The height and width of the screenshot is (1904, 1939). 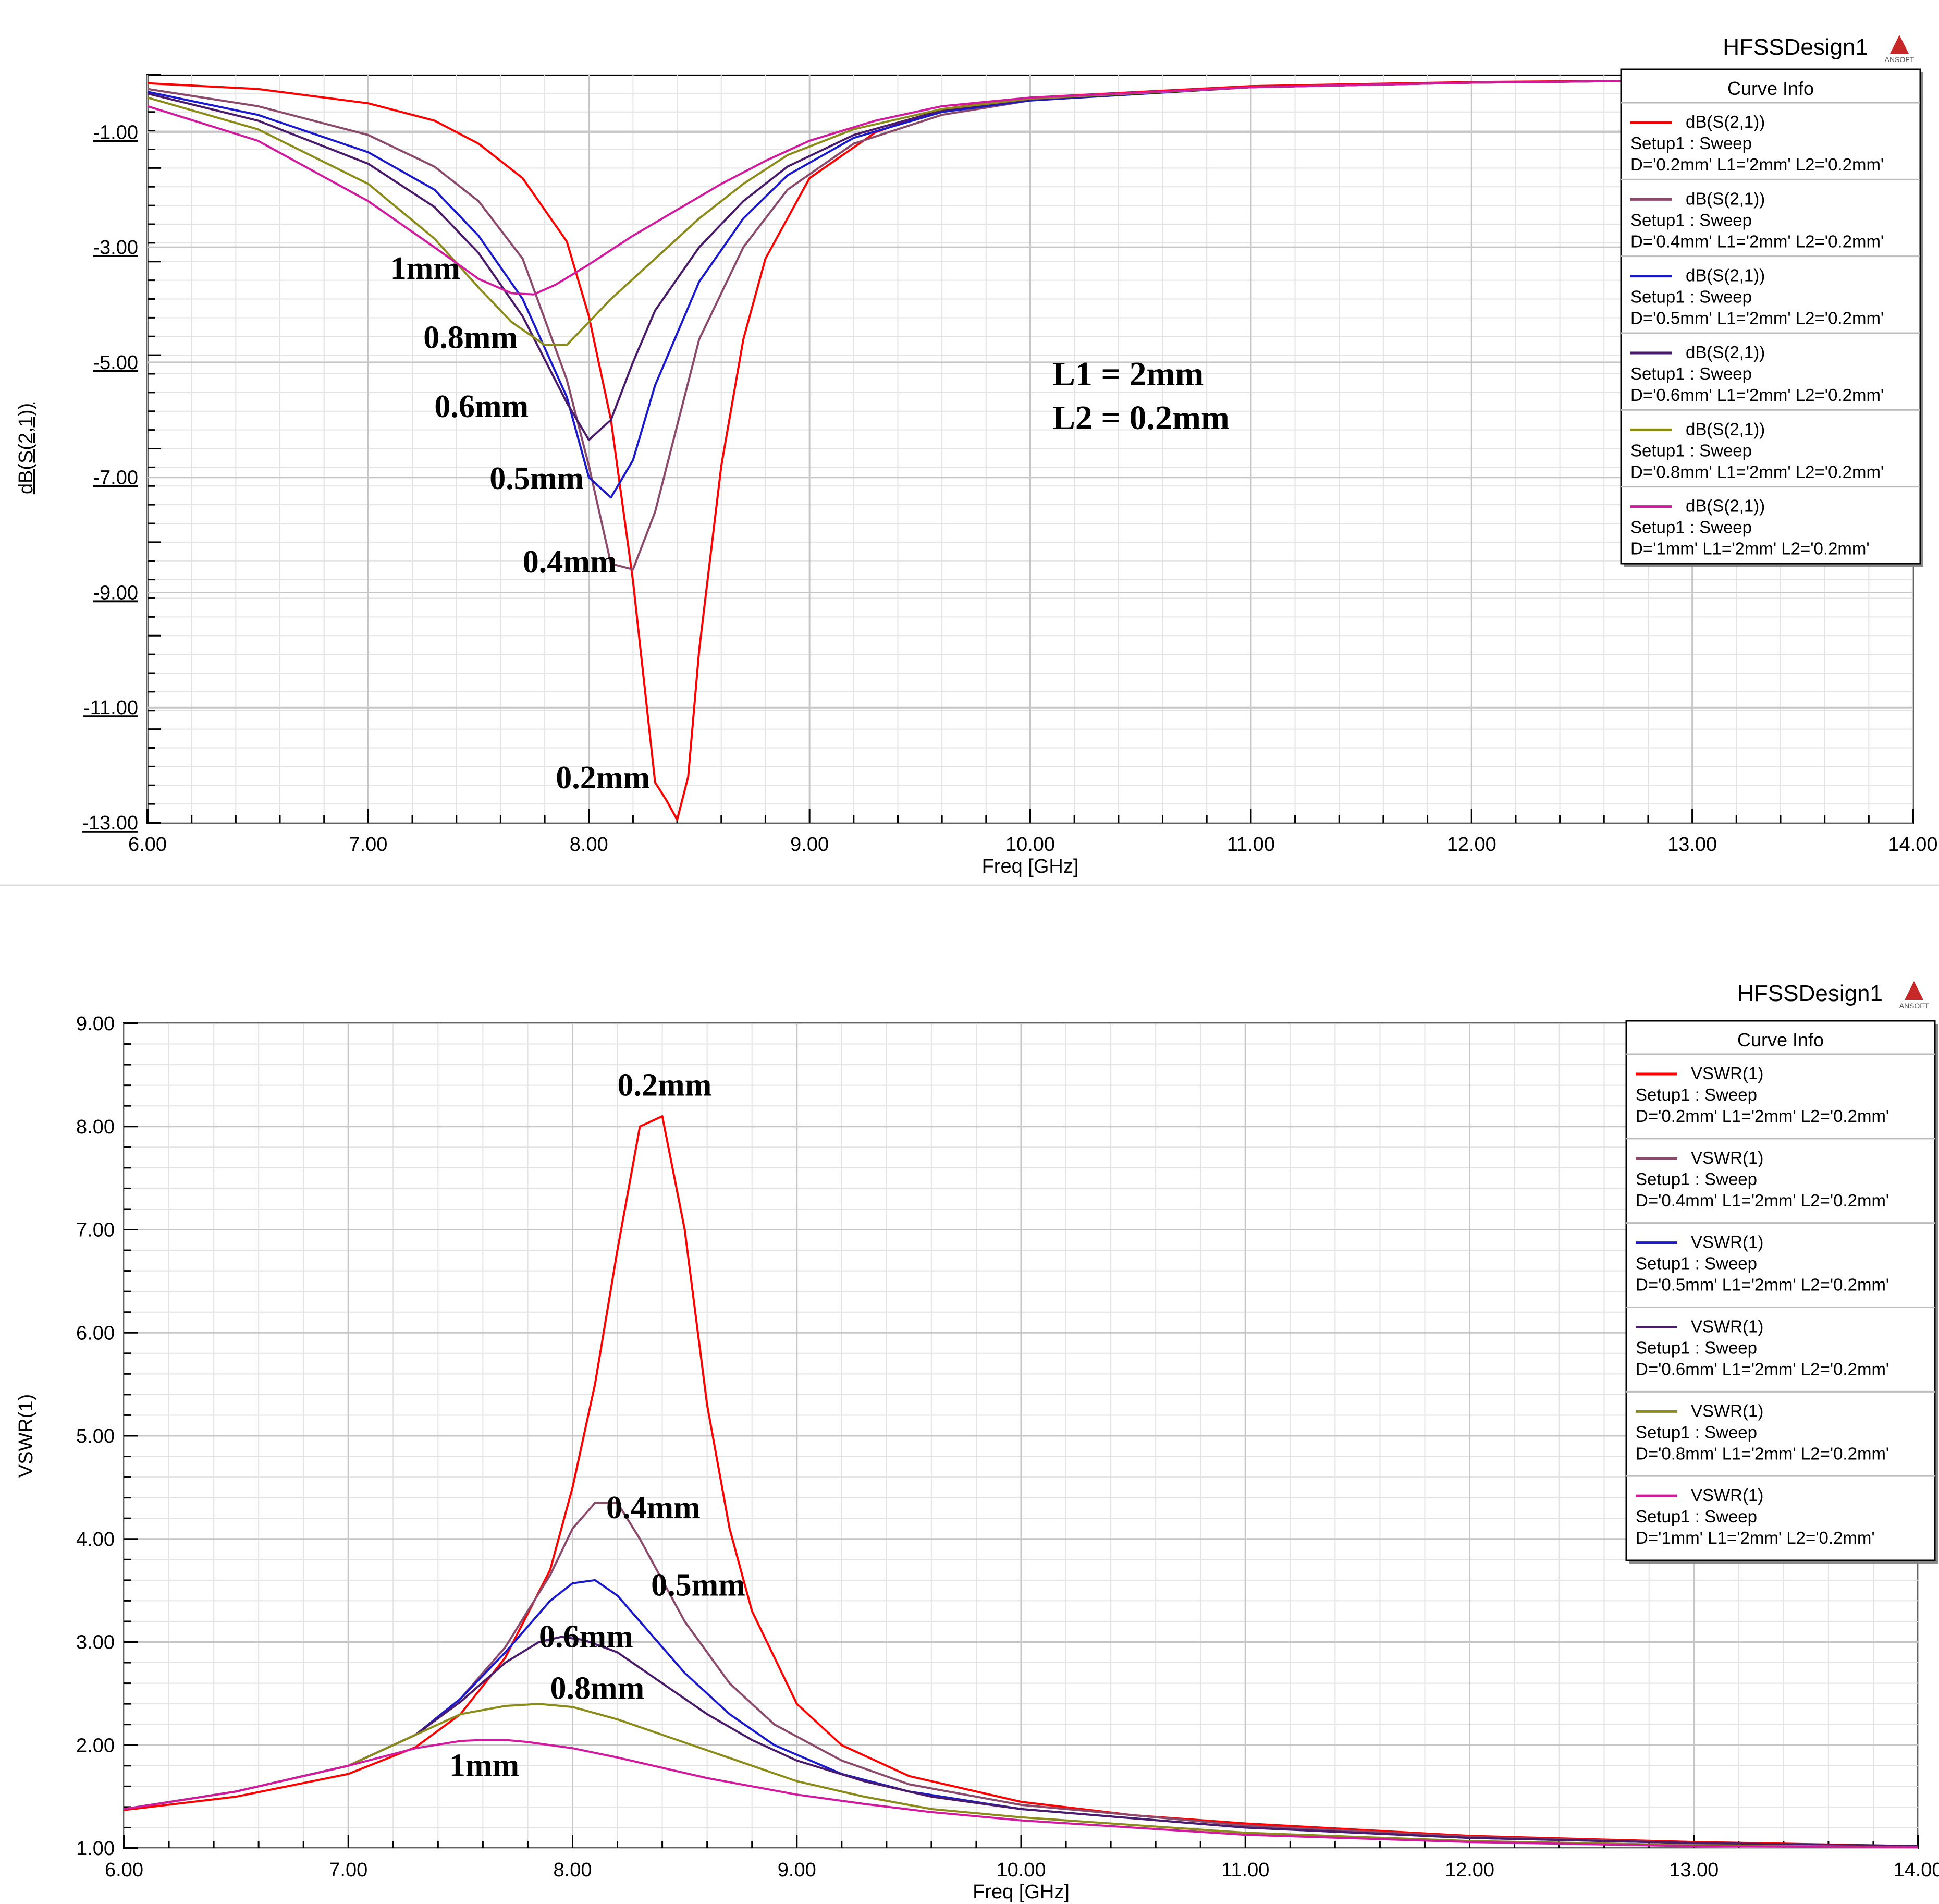 What do you see at coordinates (95, 1127) in the screenshot?
I see `y-tick-label: 8.00` at bounding box center [95, 1127].